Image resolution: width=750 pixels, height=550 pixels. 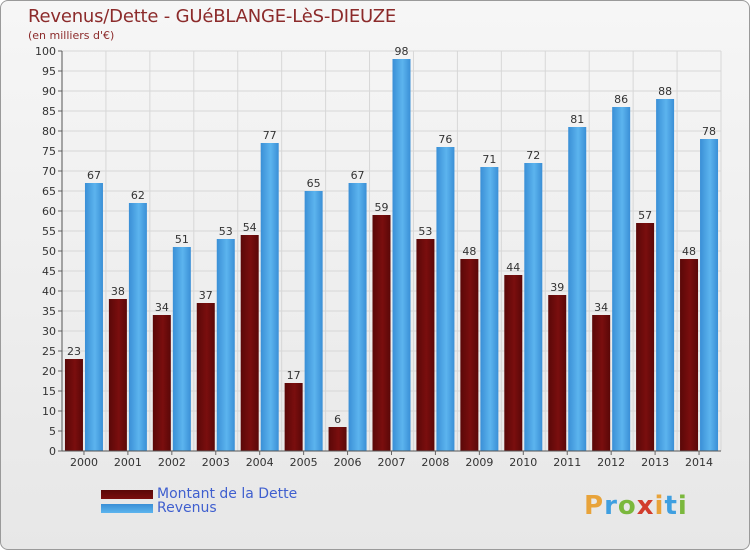 I want to click on y-tick-label: 100, so click(x=45, y=51).